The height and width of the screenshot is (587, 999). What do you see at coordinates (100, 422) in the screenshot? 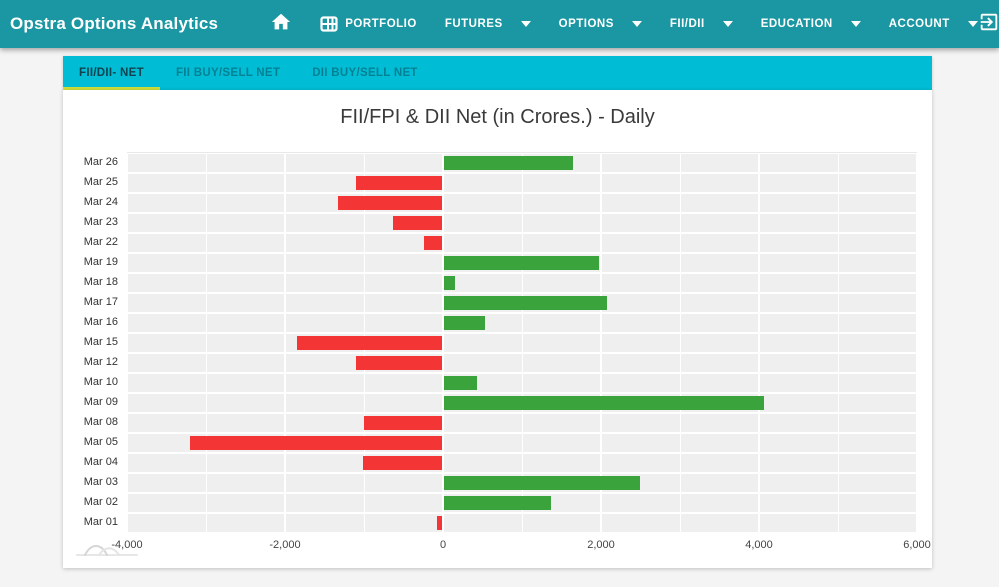
I see `y-axis-label: Mar 08` at bounding box center [100, 422].